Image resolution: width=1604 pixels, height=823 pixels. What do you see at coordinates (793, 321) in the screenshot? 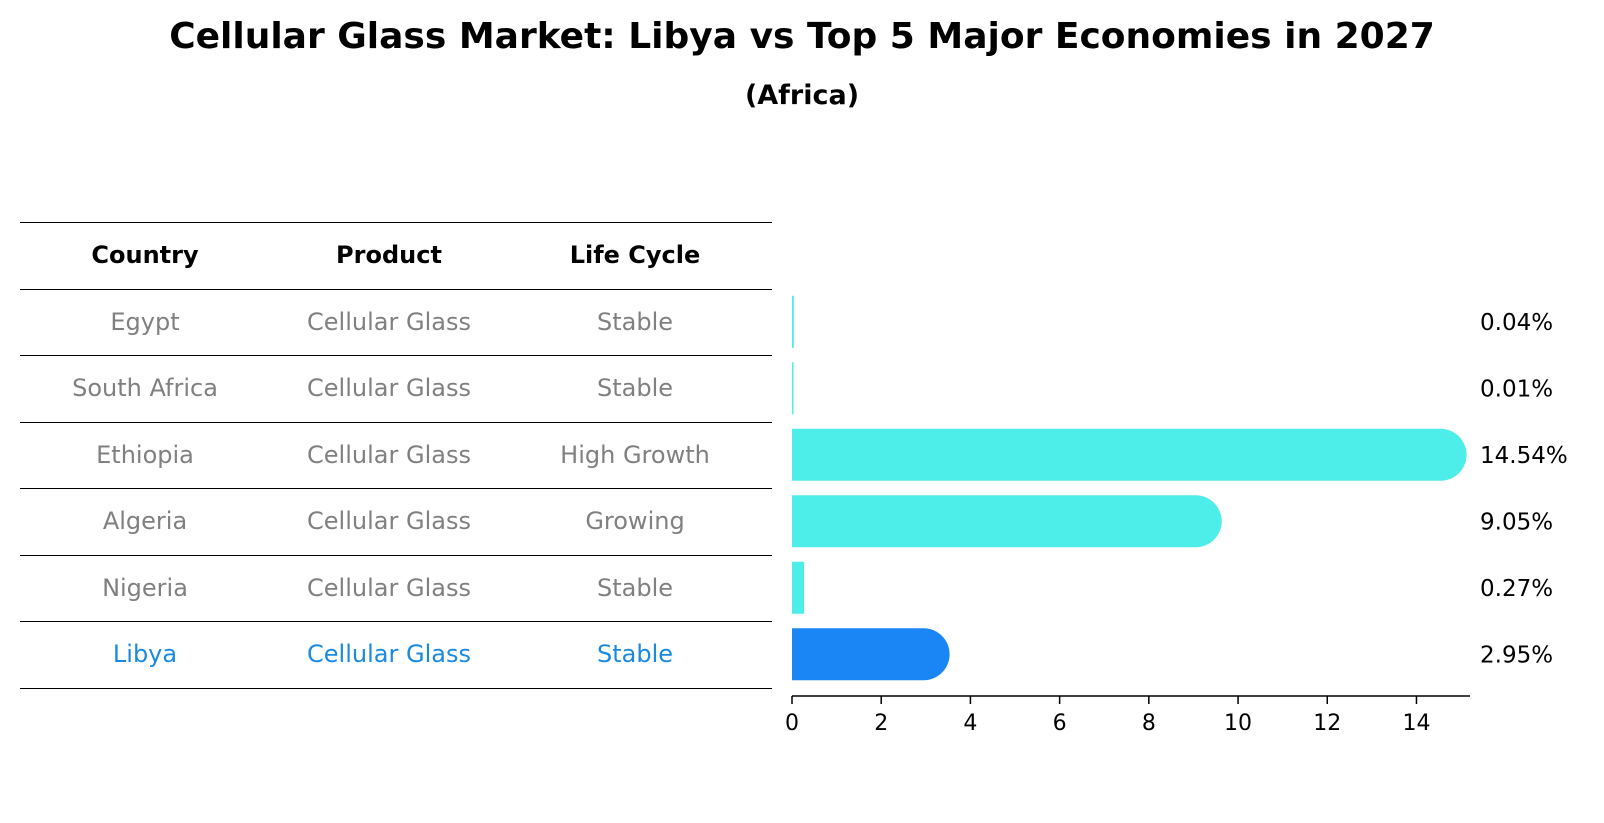
I see `bar-egypt` at bounding box center [793, 321].